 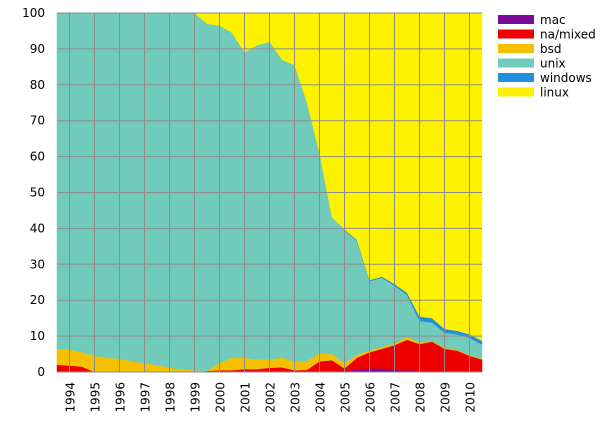 What do you see at coordinates (471, 397) in the screenshot?
I see `x-tick-label: 2010` at bounding box center [471, 397].